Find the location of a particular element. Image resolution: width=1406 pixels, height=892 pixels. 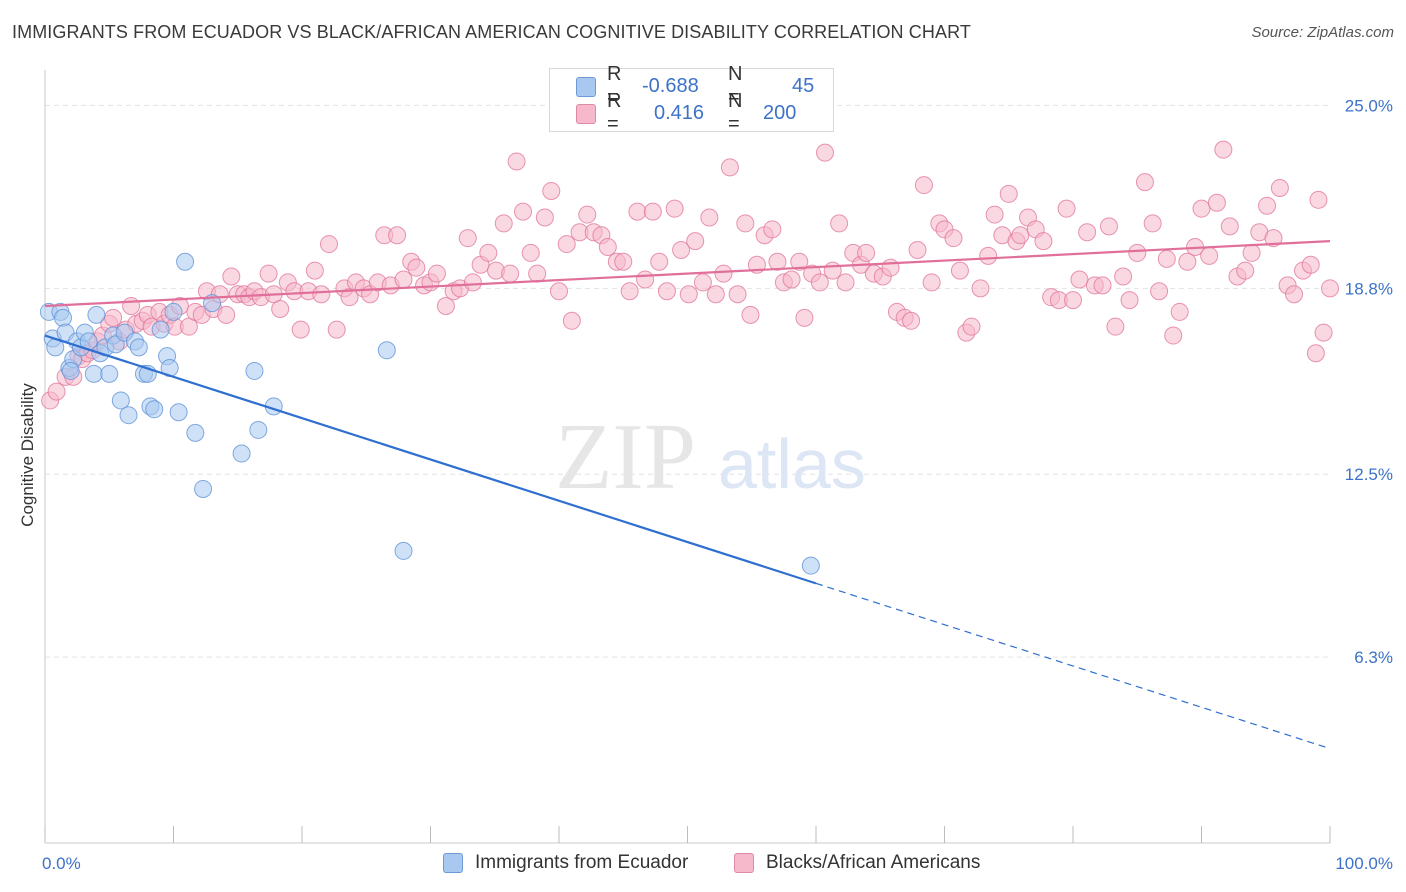

y-tick-label: 25.0% is located at coordinates (1369, 105).